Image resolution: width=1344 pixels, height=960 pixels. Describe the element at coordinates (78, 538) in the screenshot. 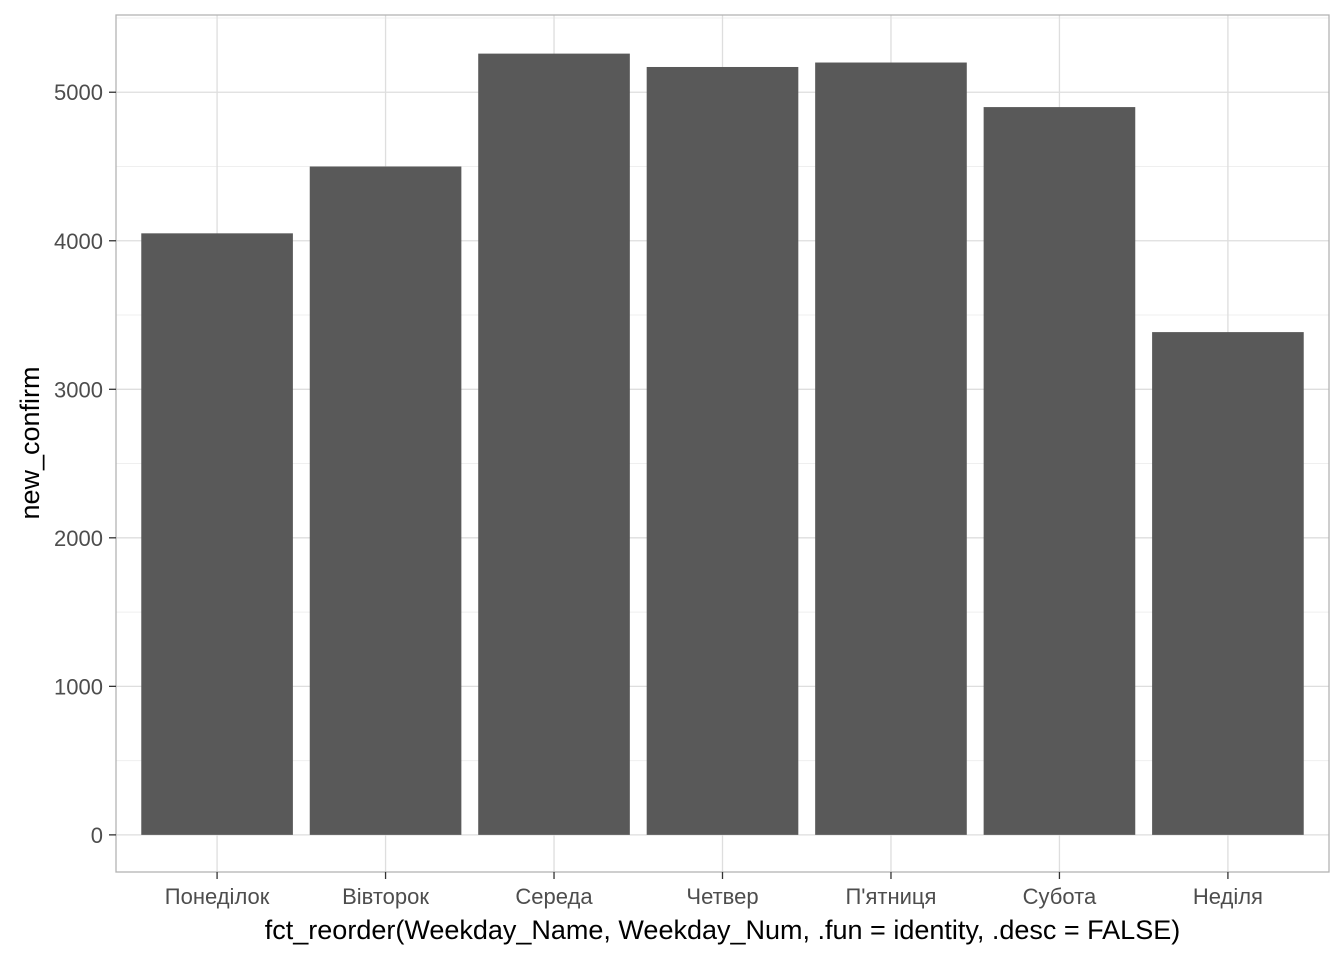

I see `y-tick-label: 2000` at that location.